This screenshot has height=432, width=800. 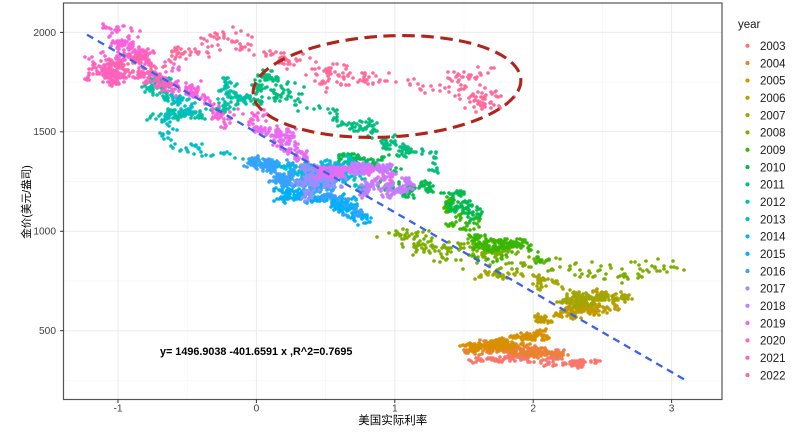 What do you see at coordinates (773, 82) in the screenshot?
I see `svg-text: 2005` at bounding box center [773, 82].